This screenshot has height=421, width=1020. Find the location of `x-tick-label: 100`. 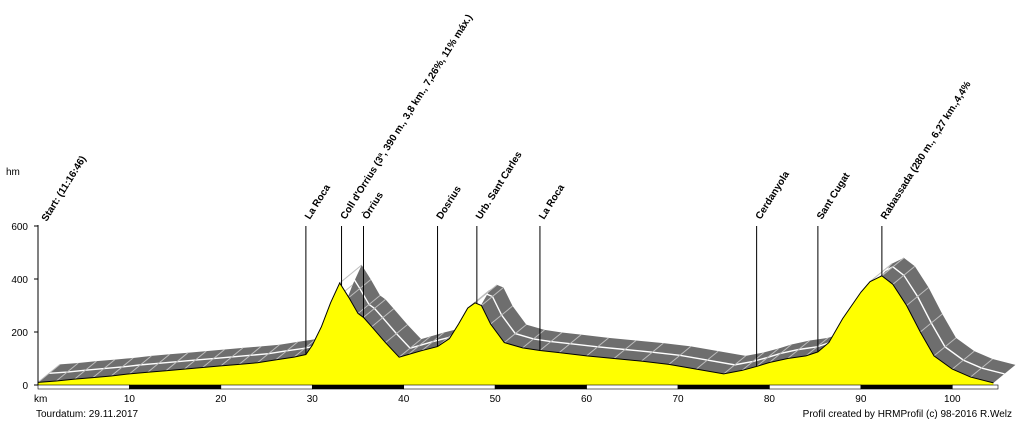

x-tick-label: 100 is located at coordinates (952, 399).